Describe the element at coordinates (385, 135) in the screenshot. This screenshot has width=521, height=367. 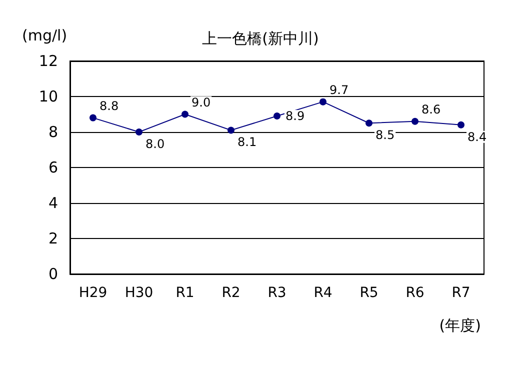
I see `data-label: 8.5` at that location.